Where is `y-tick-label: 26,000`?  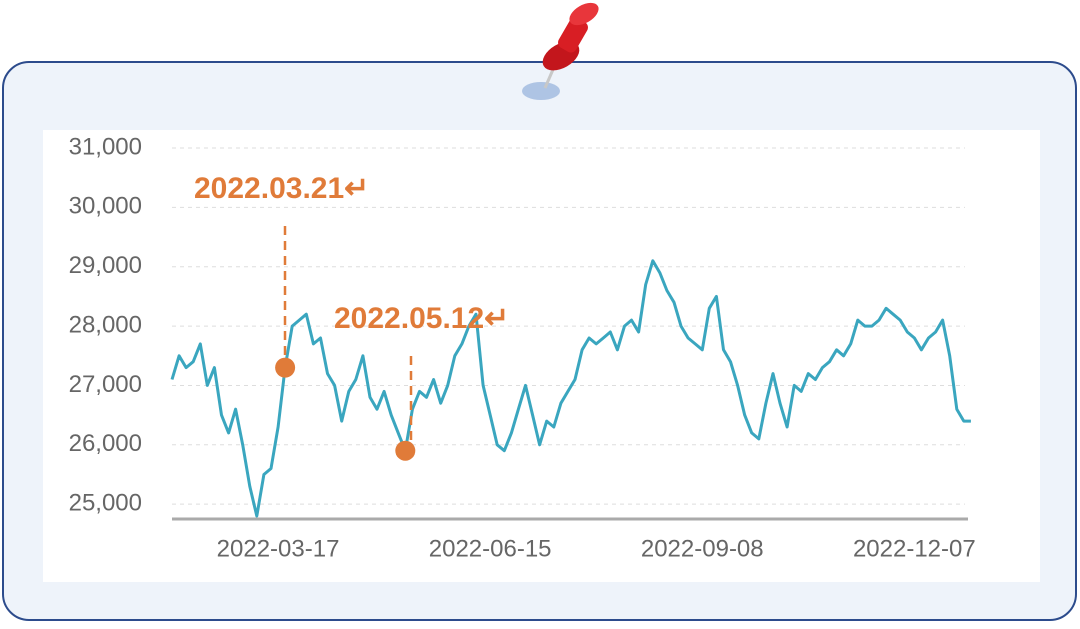
y-tick-label: 26,000 is located at coordinates (105, 443).